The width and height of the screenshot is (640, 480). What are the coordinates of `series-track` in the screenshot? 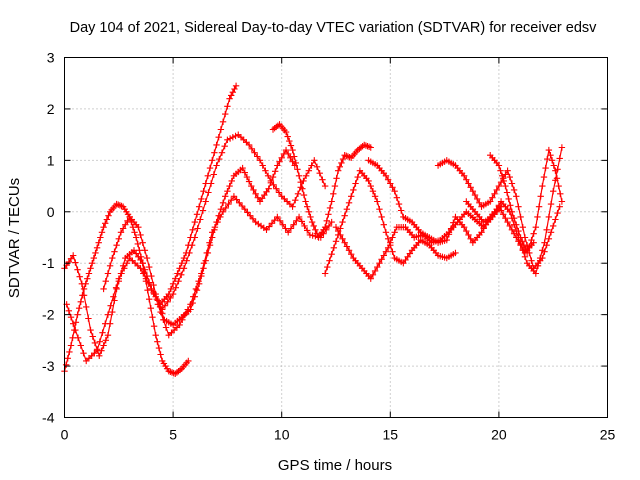 It's located at (514, 211).